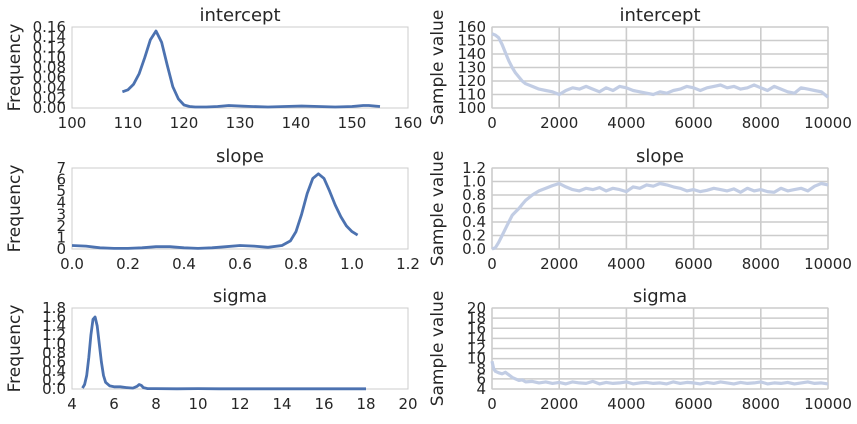 The width and height of the screenshot is (857, 424). I want to click on x-tick-label: 8, so click(156, 404).